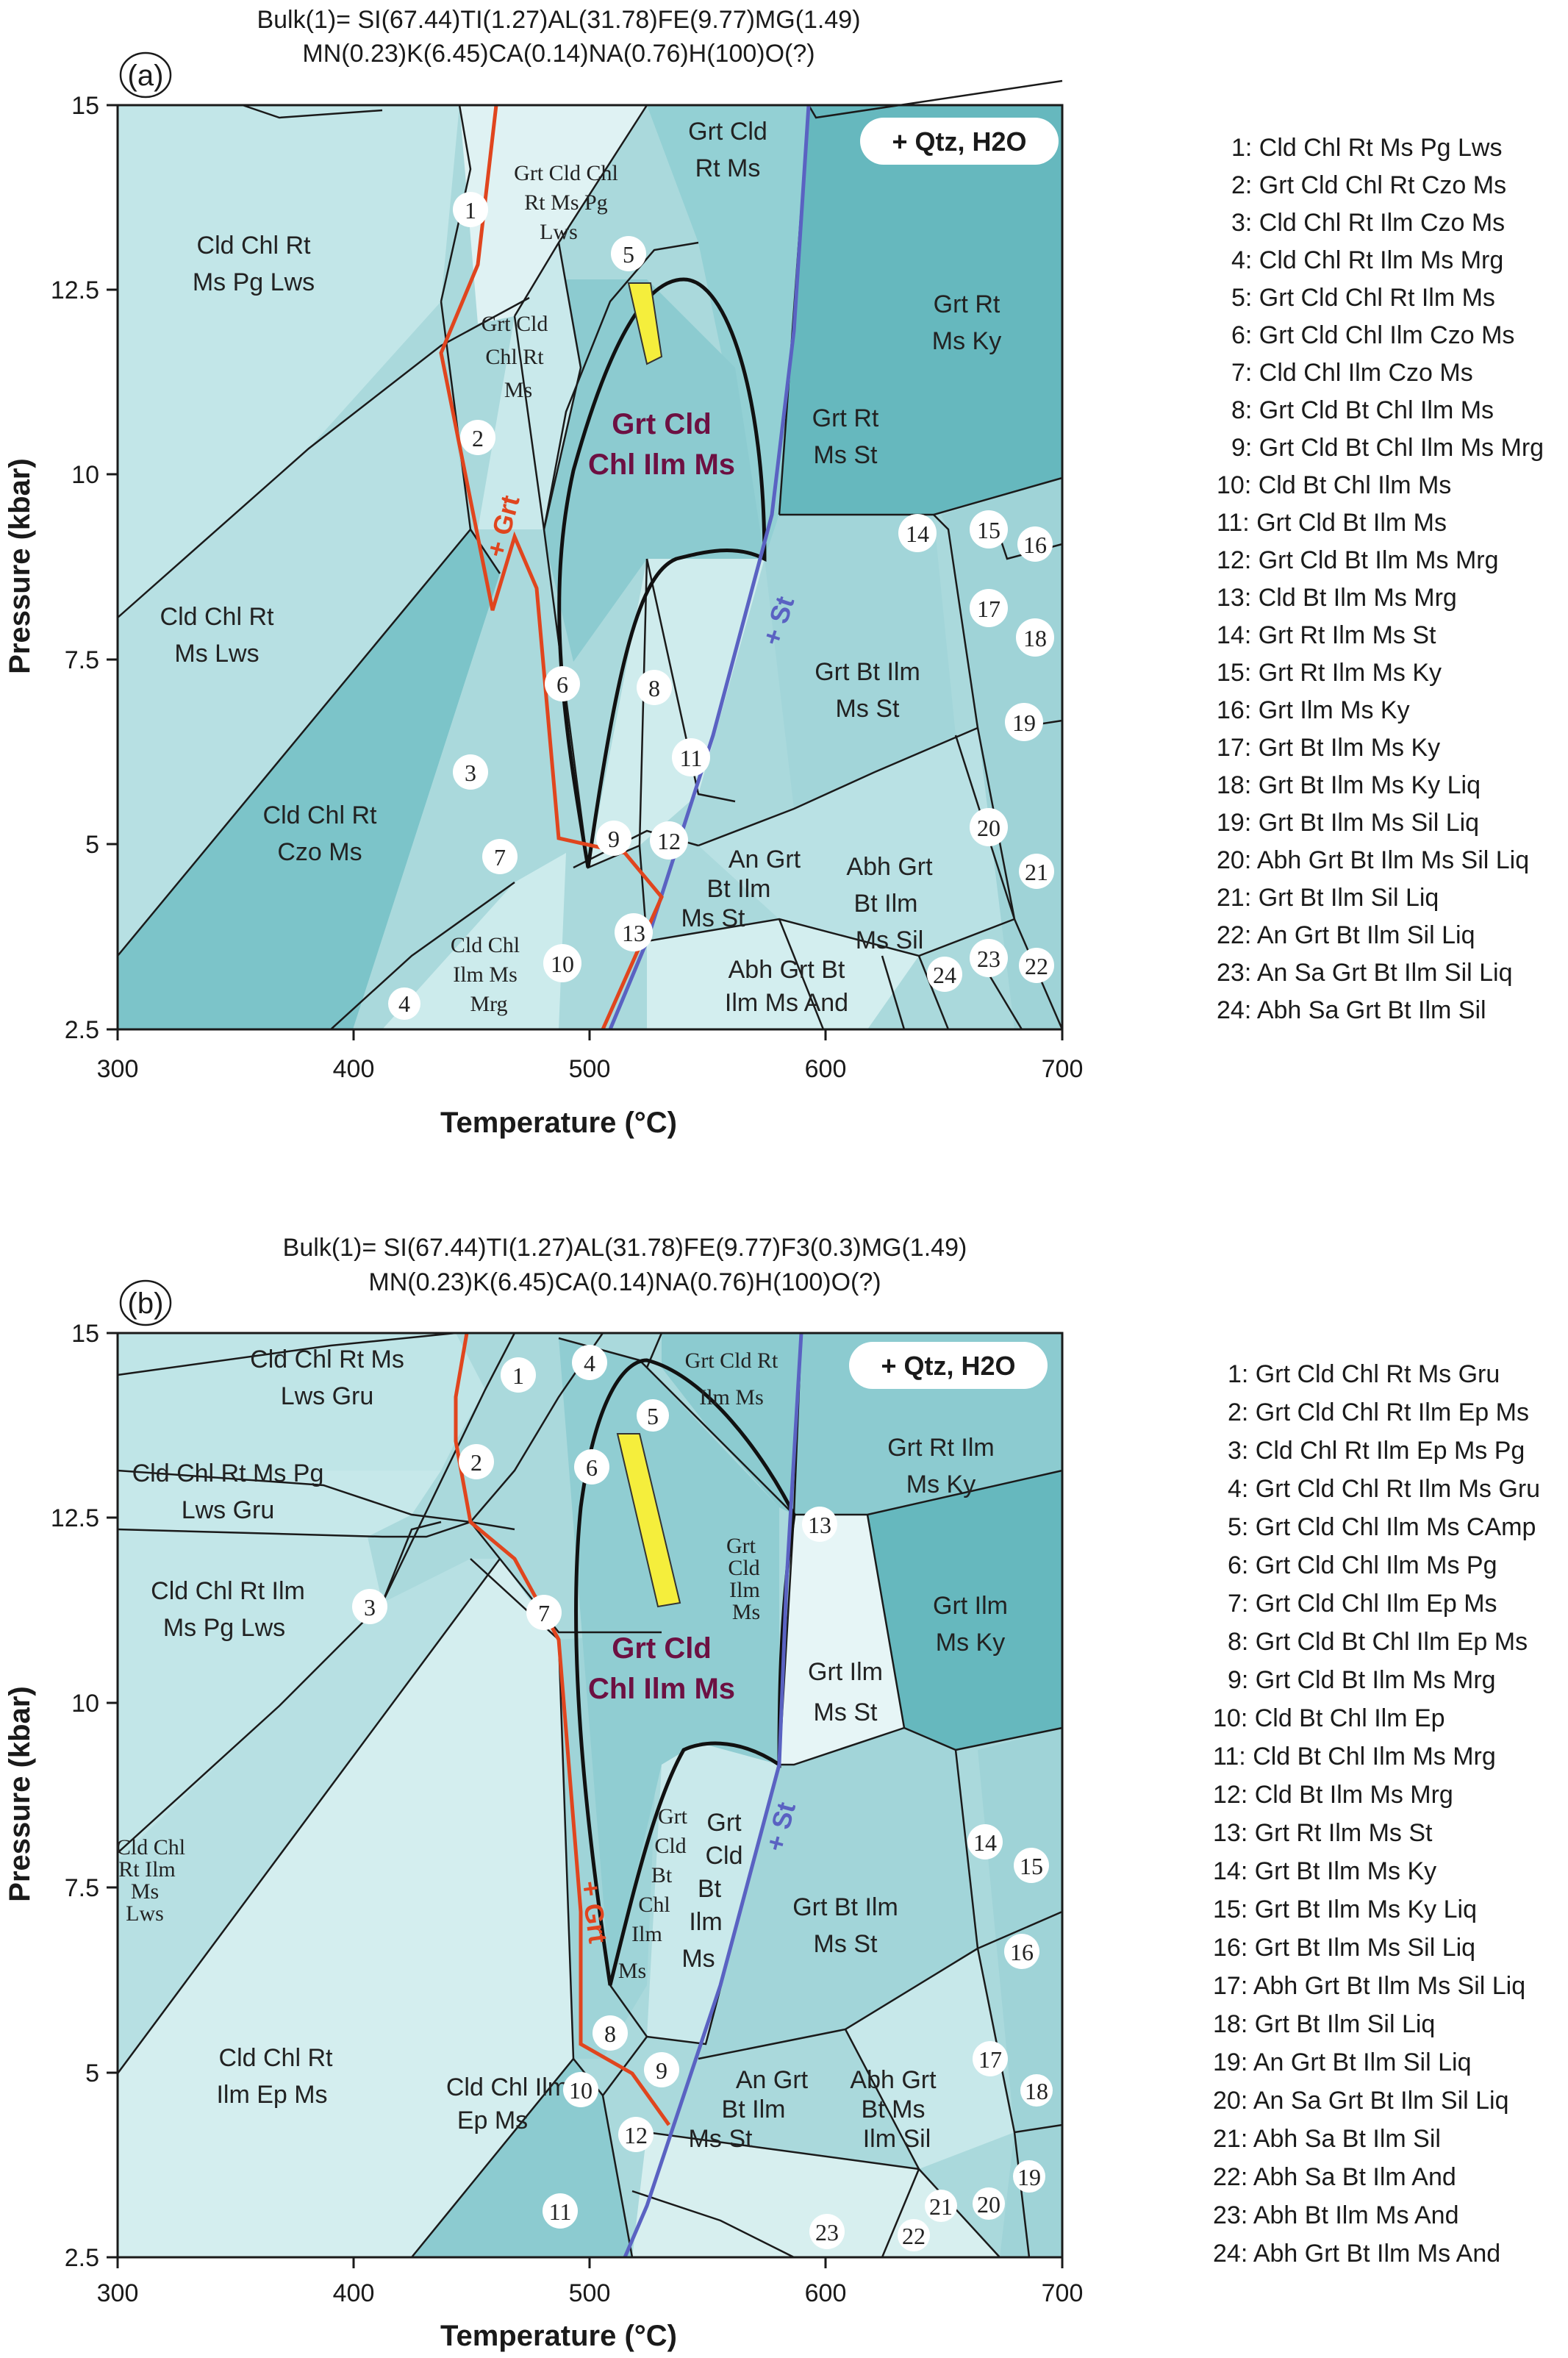 The height and width of the screenshot is (2358, 1568). Describe the element at coordinates (279, 1504) in the screenshot. I see `field-cld-chl-rt-ms-pg-lws-gru` at that location.